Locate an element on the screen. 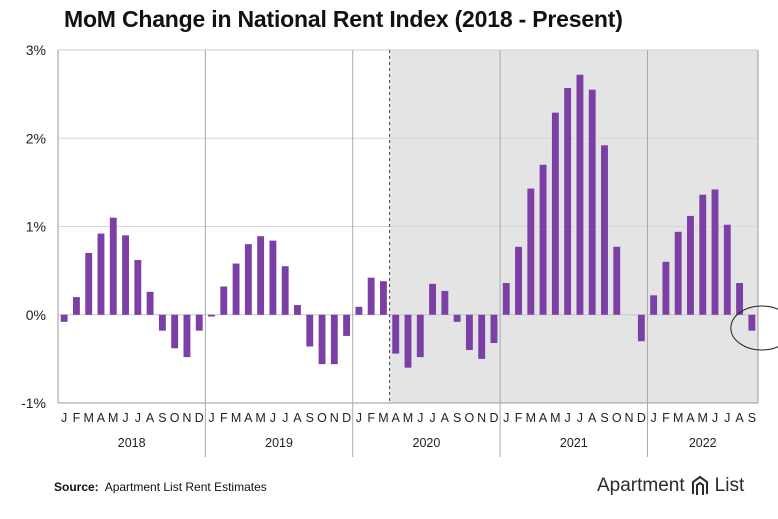 The width and height of the screenshot is (778, 519). year-label-2020: 2020 is located at coordinates (427, 443).